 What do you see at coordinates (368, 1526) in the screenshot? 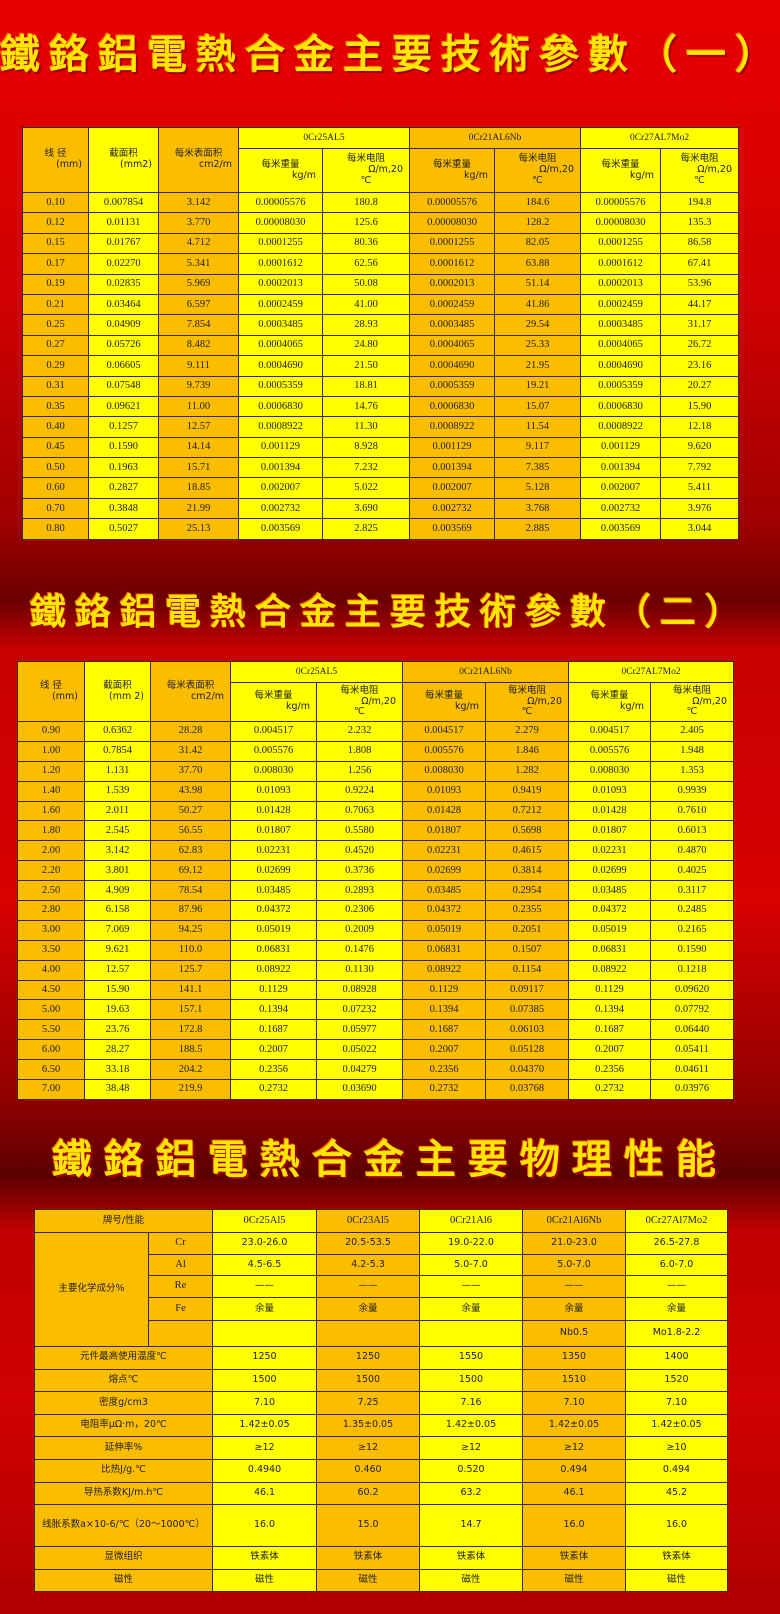
I see `property-value: 15.0` at bounding box center [368, 1526].